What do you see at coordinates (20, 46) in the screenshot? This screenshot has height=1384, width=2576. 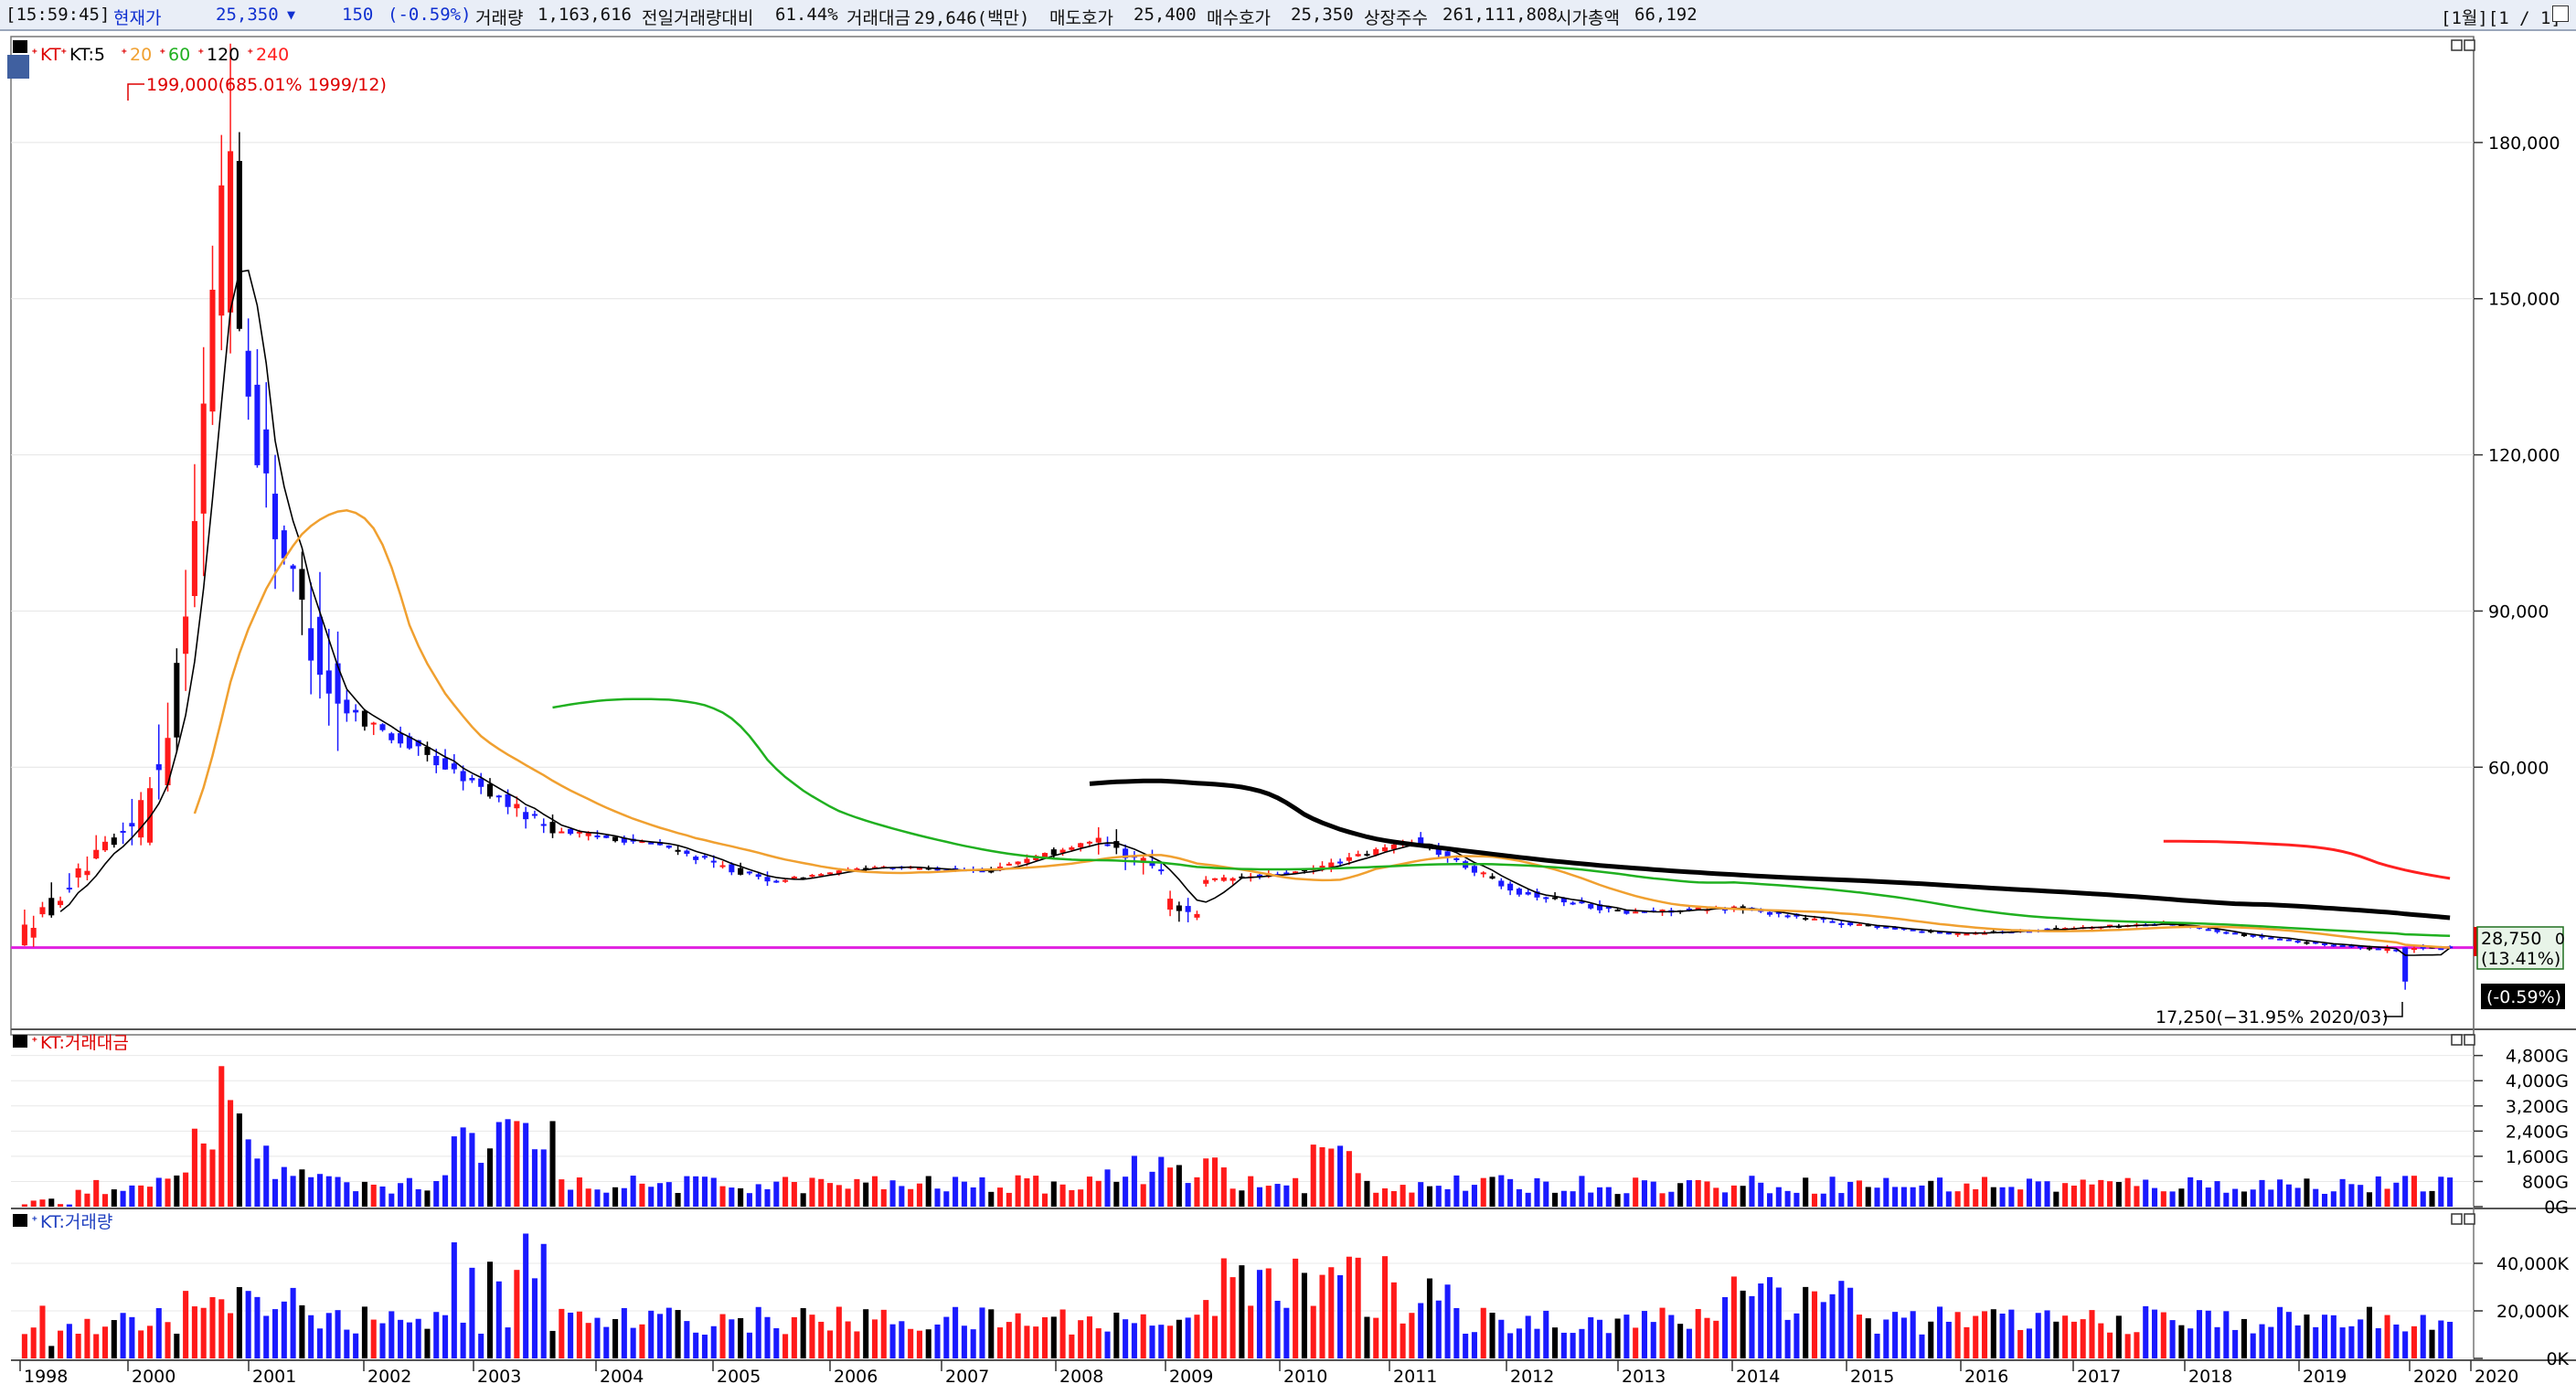 I see `legend-square-icon` at bounding box center [20, 46].